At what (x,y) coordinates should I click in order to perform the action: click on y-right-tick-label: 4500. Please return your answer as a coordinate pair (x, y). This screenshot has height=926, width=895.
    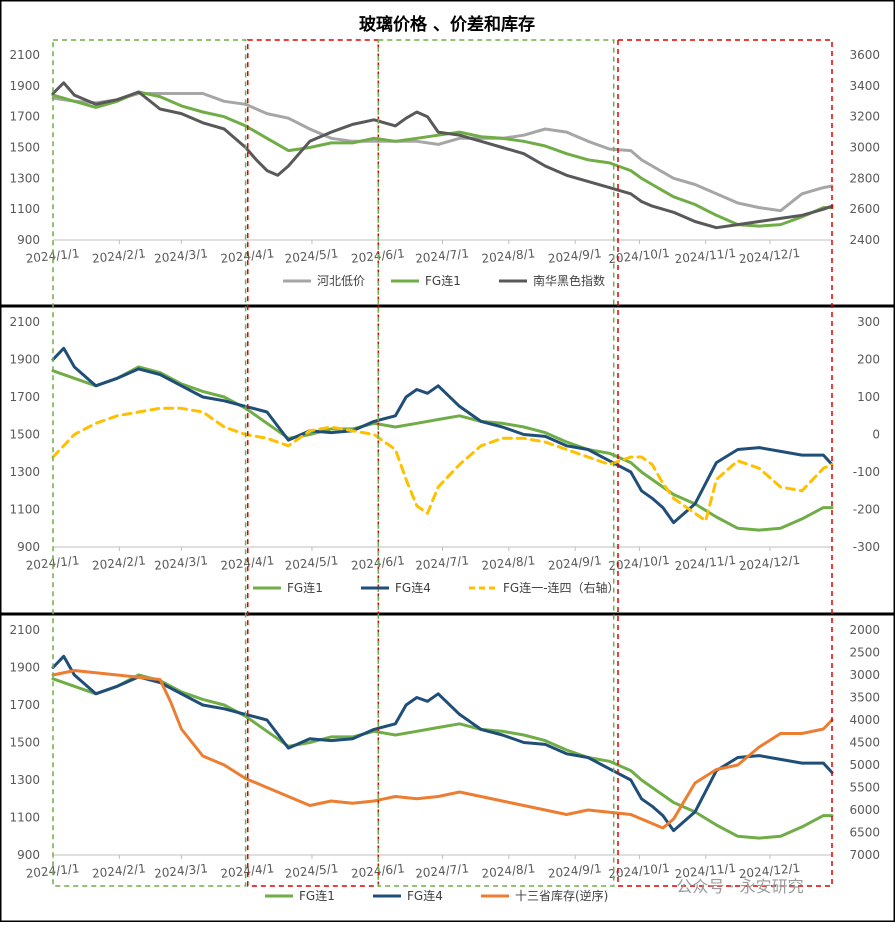
    Looking at the image, I should click on (864, 743).